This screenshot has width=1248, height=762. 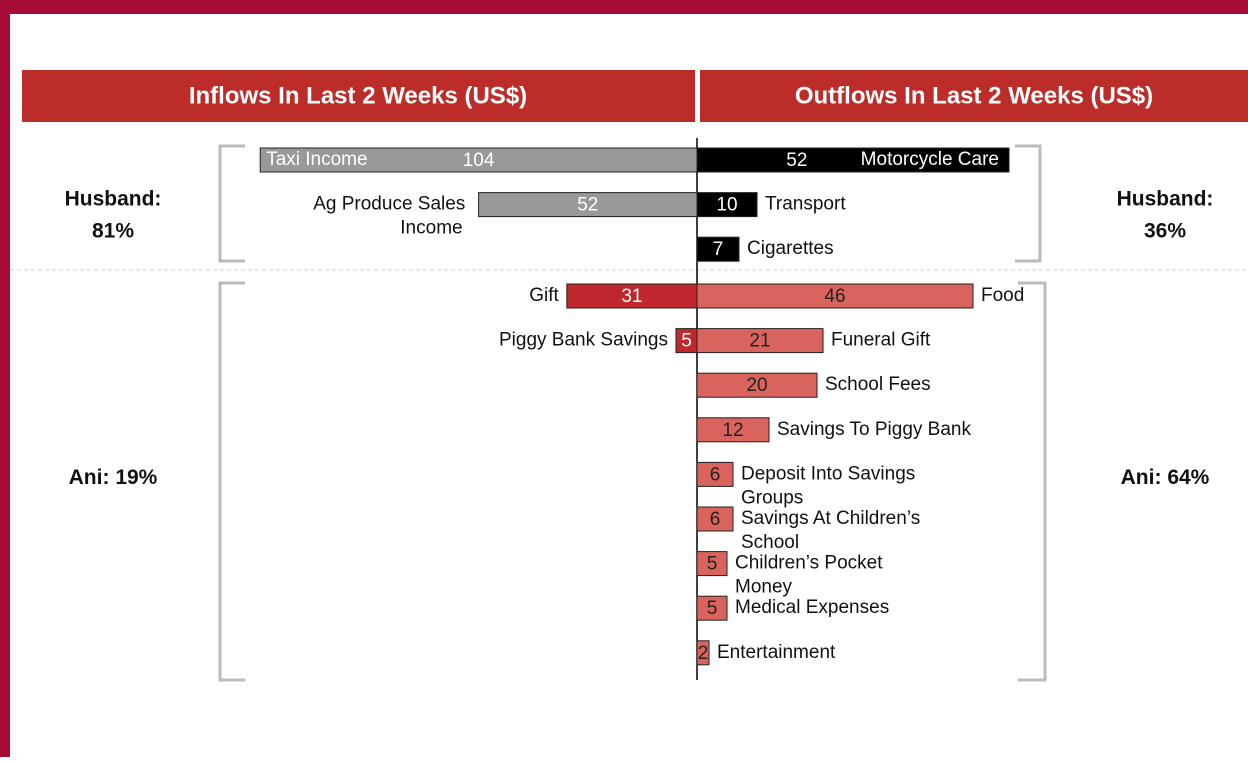 I want to click on value-label: 7, so click(x=718, y=249).